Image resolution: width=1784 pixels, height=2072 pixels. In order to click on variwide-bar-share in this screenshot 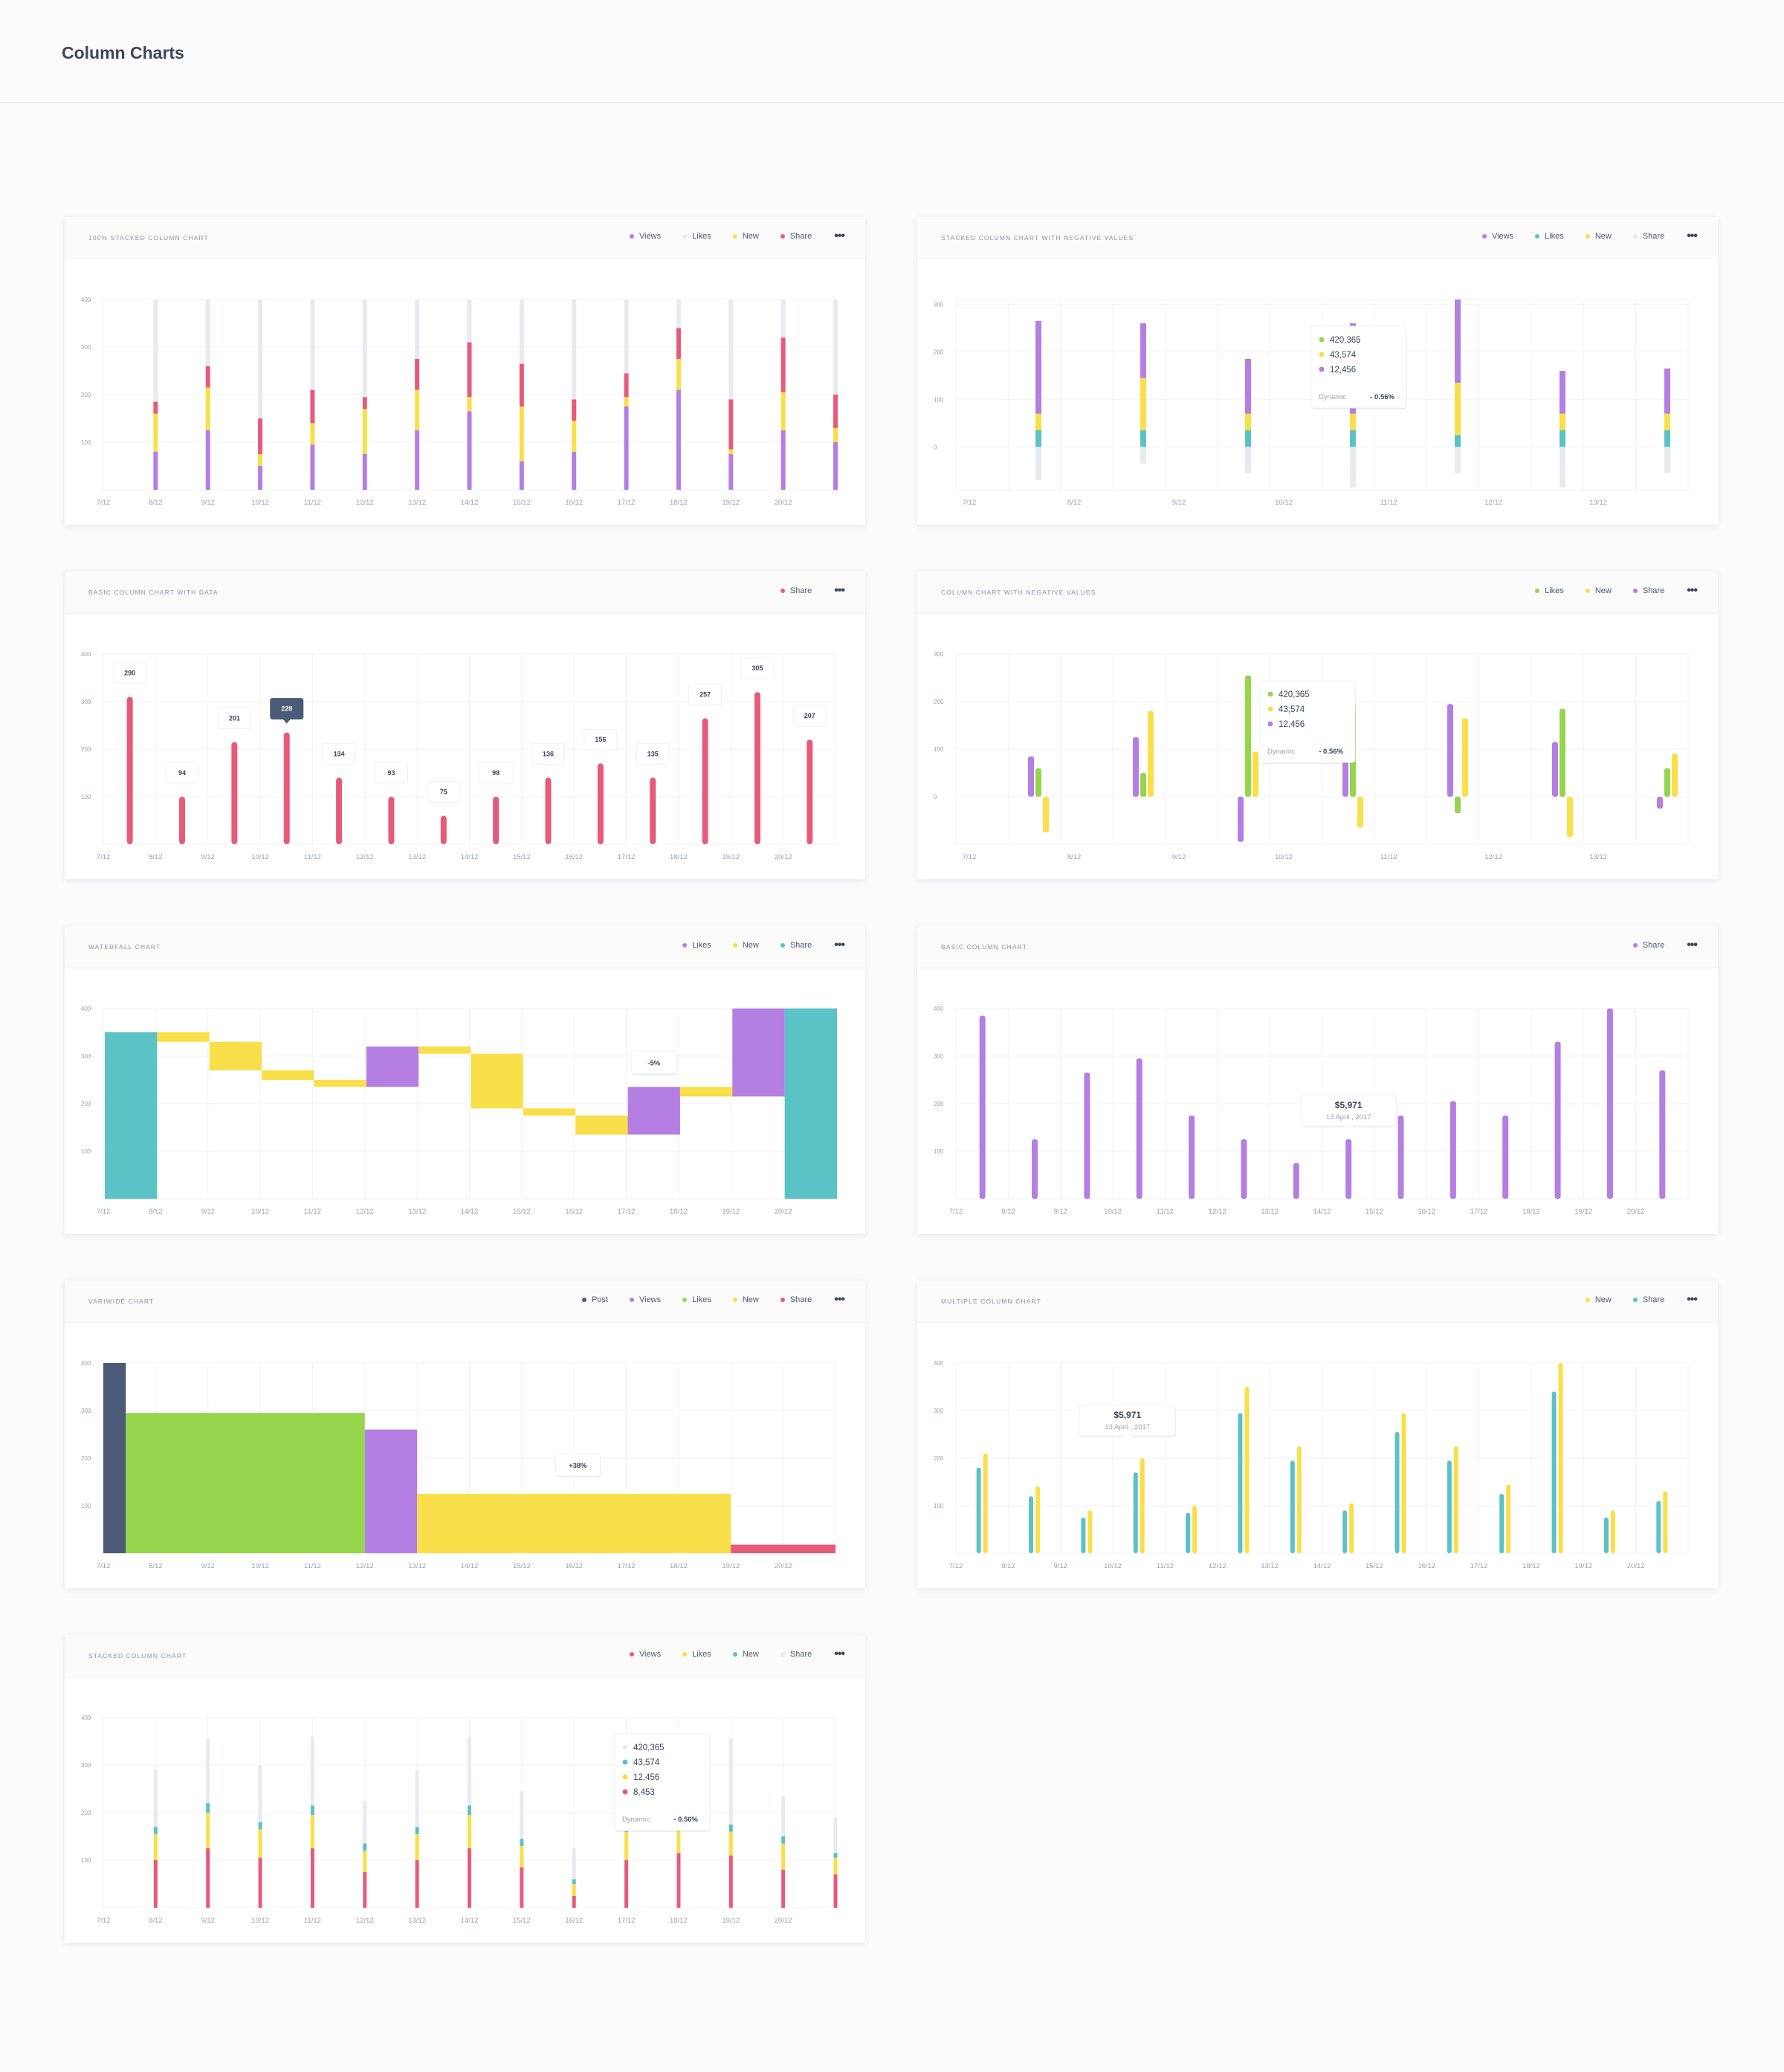, I will do `click(784, 1548)`.